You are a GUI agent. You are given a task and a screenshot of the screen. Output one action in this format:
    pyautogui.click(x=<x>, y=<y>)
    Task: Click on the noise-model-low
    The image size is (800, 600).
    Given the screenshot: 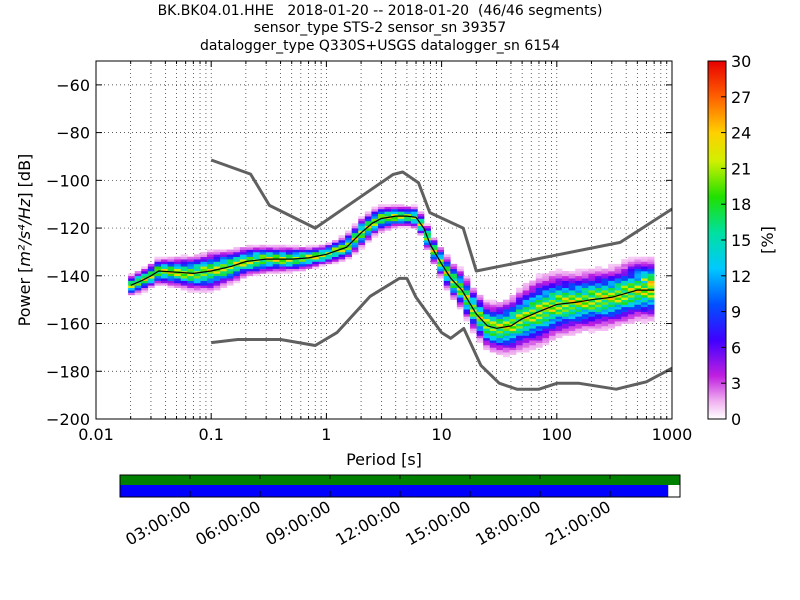 What is the action you would take?
    pyautogui.click(x=441, y=333)
    